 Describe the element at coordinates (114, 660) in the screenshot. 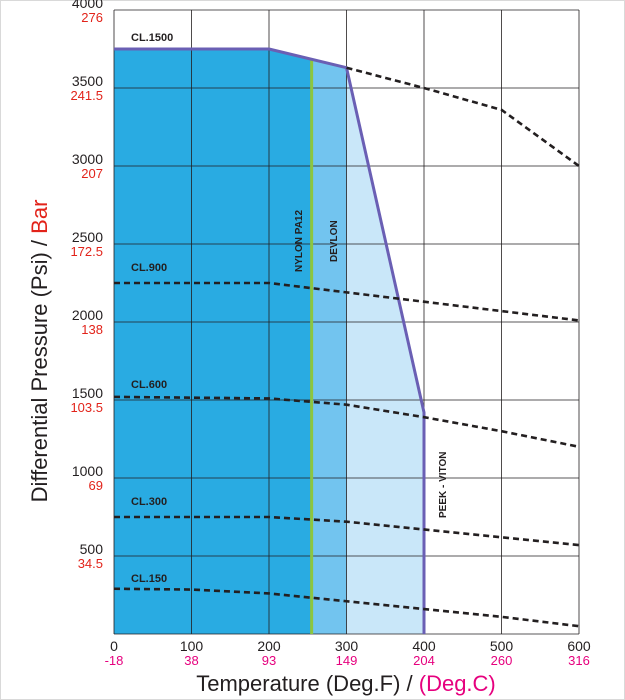

I see `x-tick-label-degc: -18` at that location.